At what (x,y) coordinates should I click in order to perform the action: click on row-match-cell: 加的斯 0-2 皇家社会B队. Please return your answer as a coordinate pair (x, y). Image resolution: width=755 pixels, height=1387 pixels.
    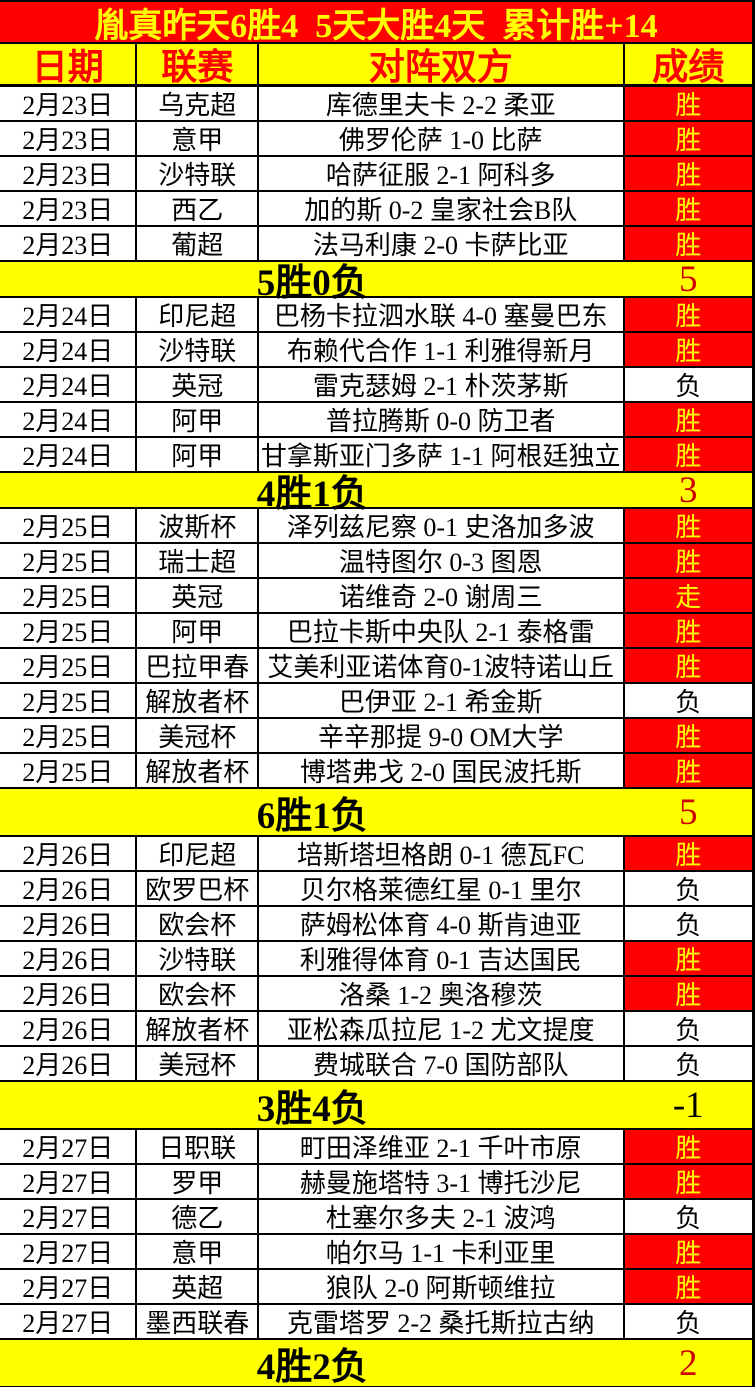
    Looking at the image, I should click on (442, 208).